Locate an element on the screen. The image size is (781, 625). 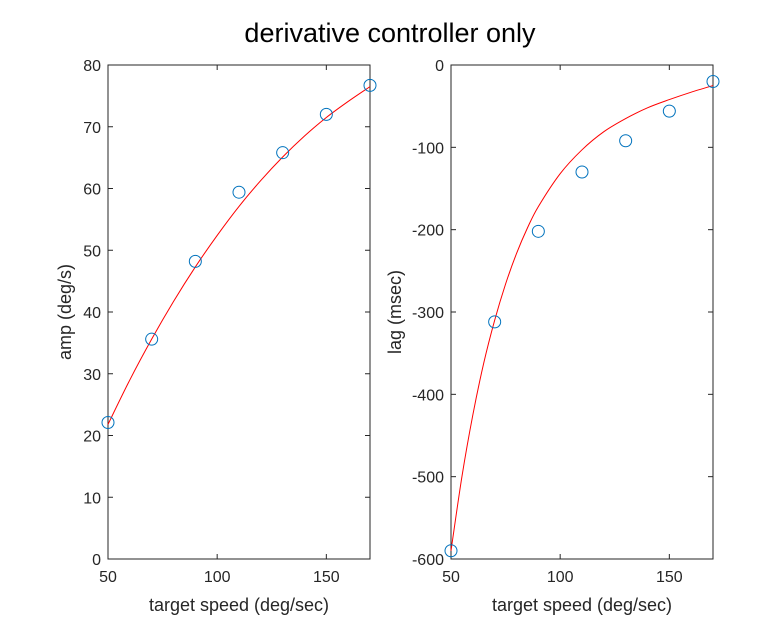
lag-y-tick-label: -400 is located at coordinates (428, 395).